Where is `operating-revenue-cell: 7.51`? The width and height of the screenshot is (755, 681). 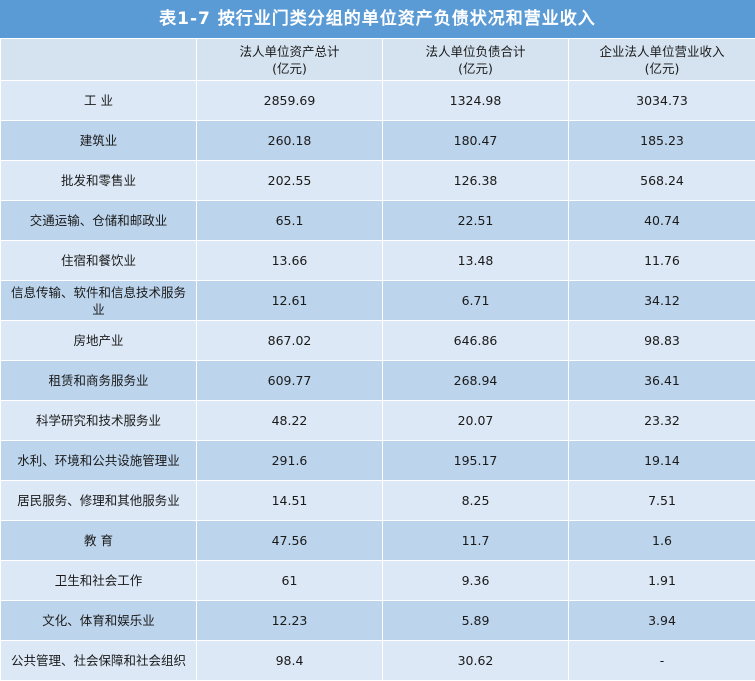
operating-revenue-cell: 7.51 is located at coordinates (661, 500).